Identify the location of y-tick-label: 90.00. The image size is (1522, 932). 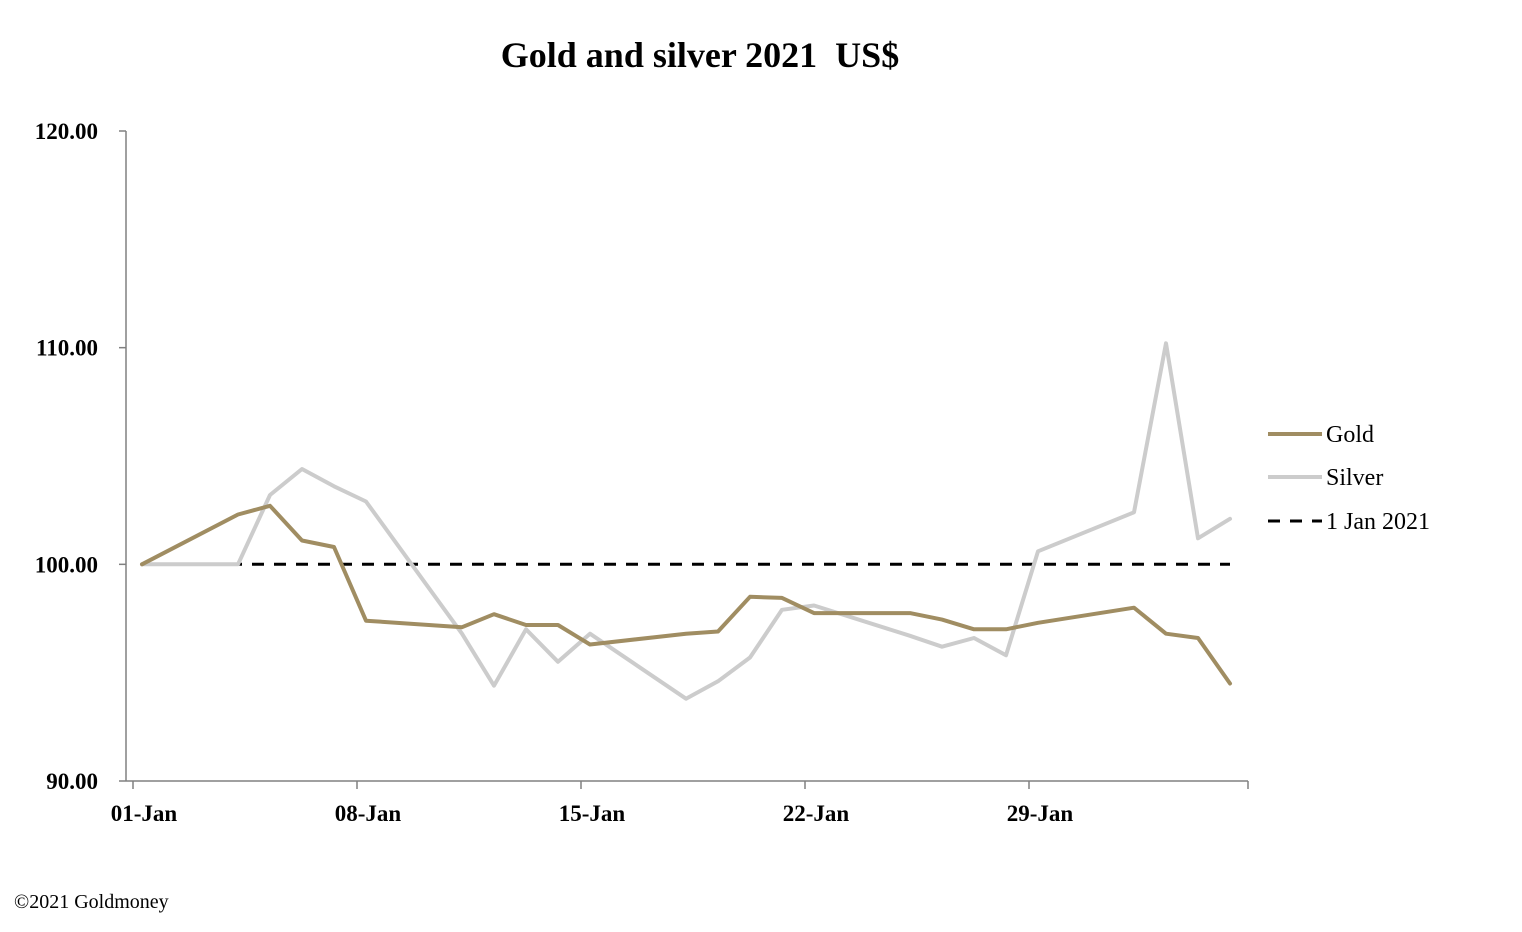
(72, 781).